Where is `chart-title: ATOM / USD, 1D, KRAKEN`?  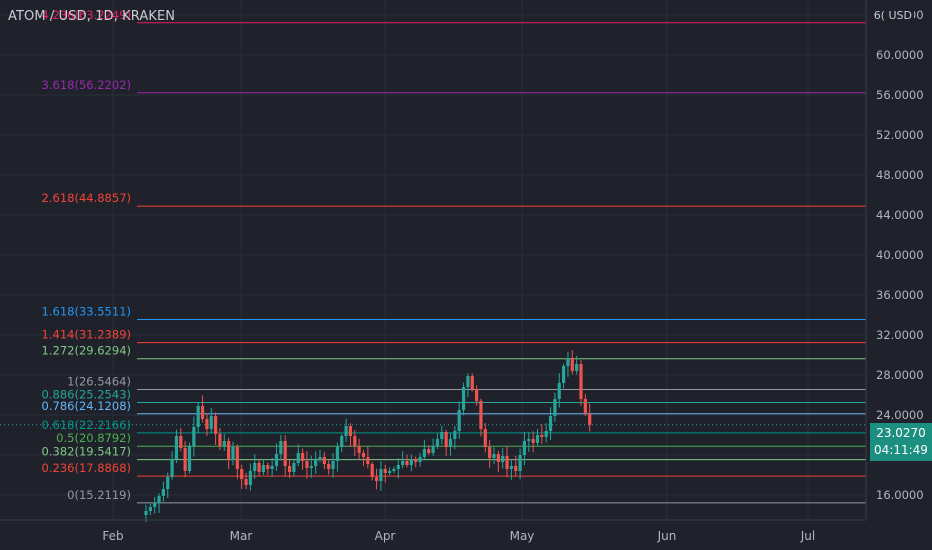 chart-title: ATOM / USD, 1D, KRAKEN is located at coordinates (92, 16).